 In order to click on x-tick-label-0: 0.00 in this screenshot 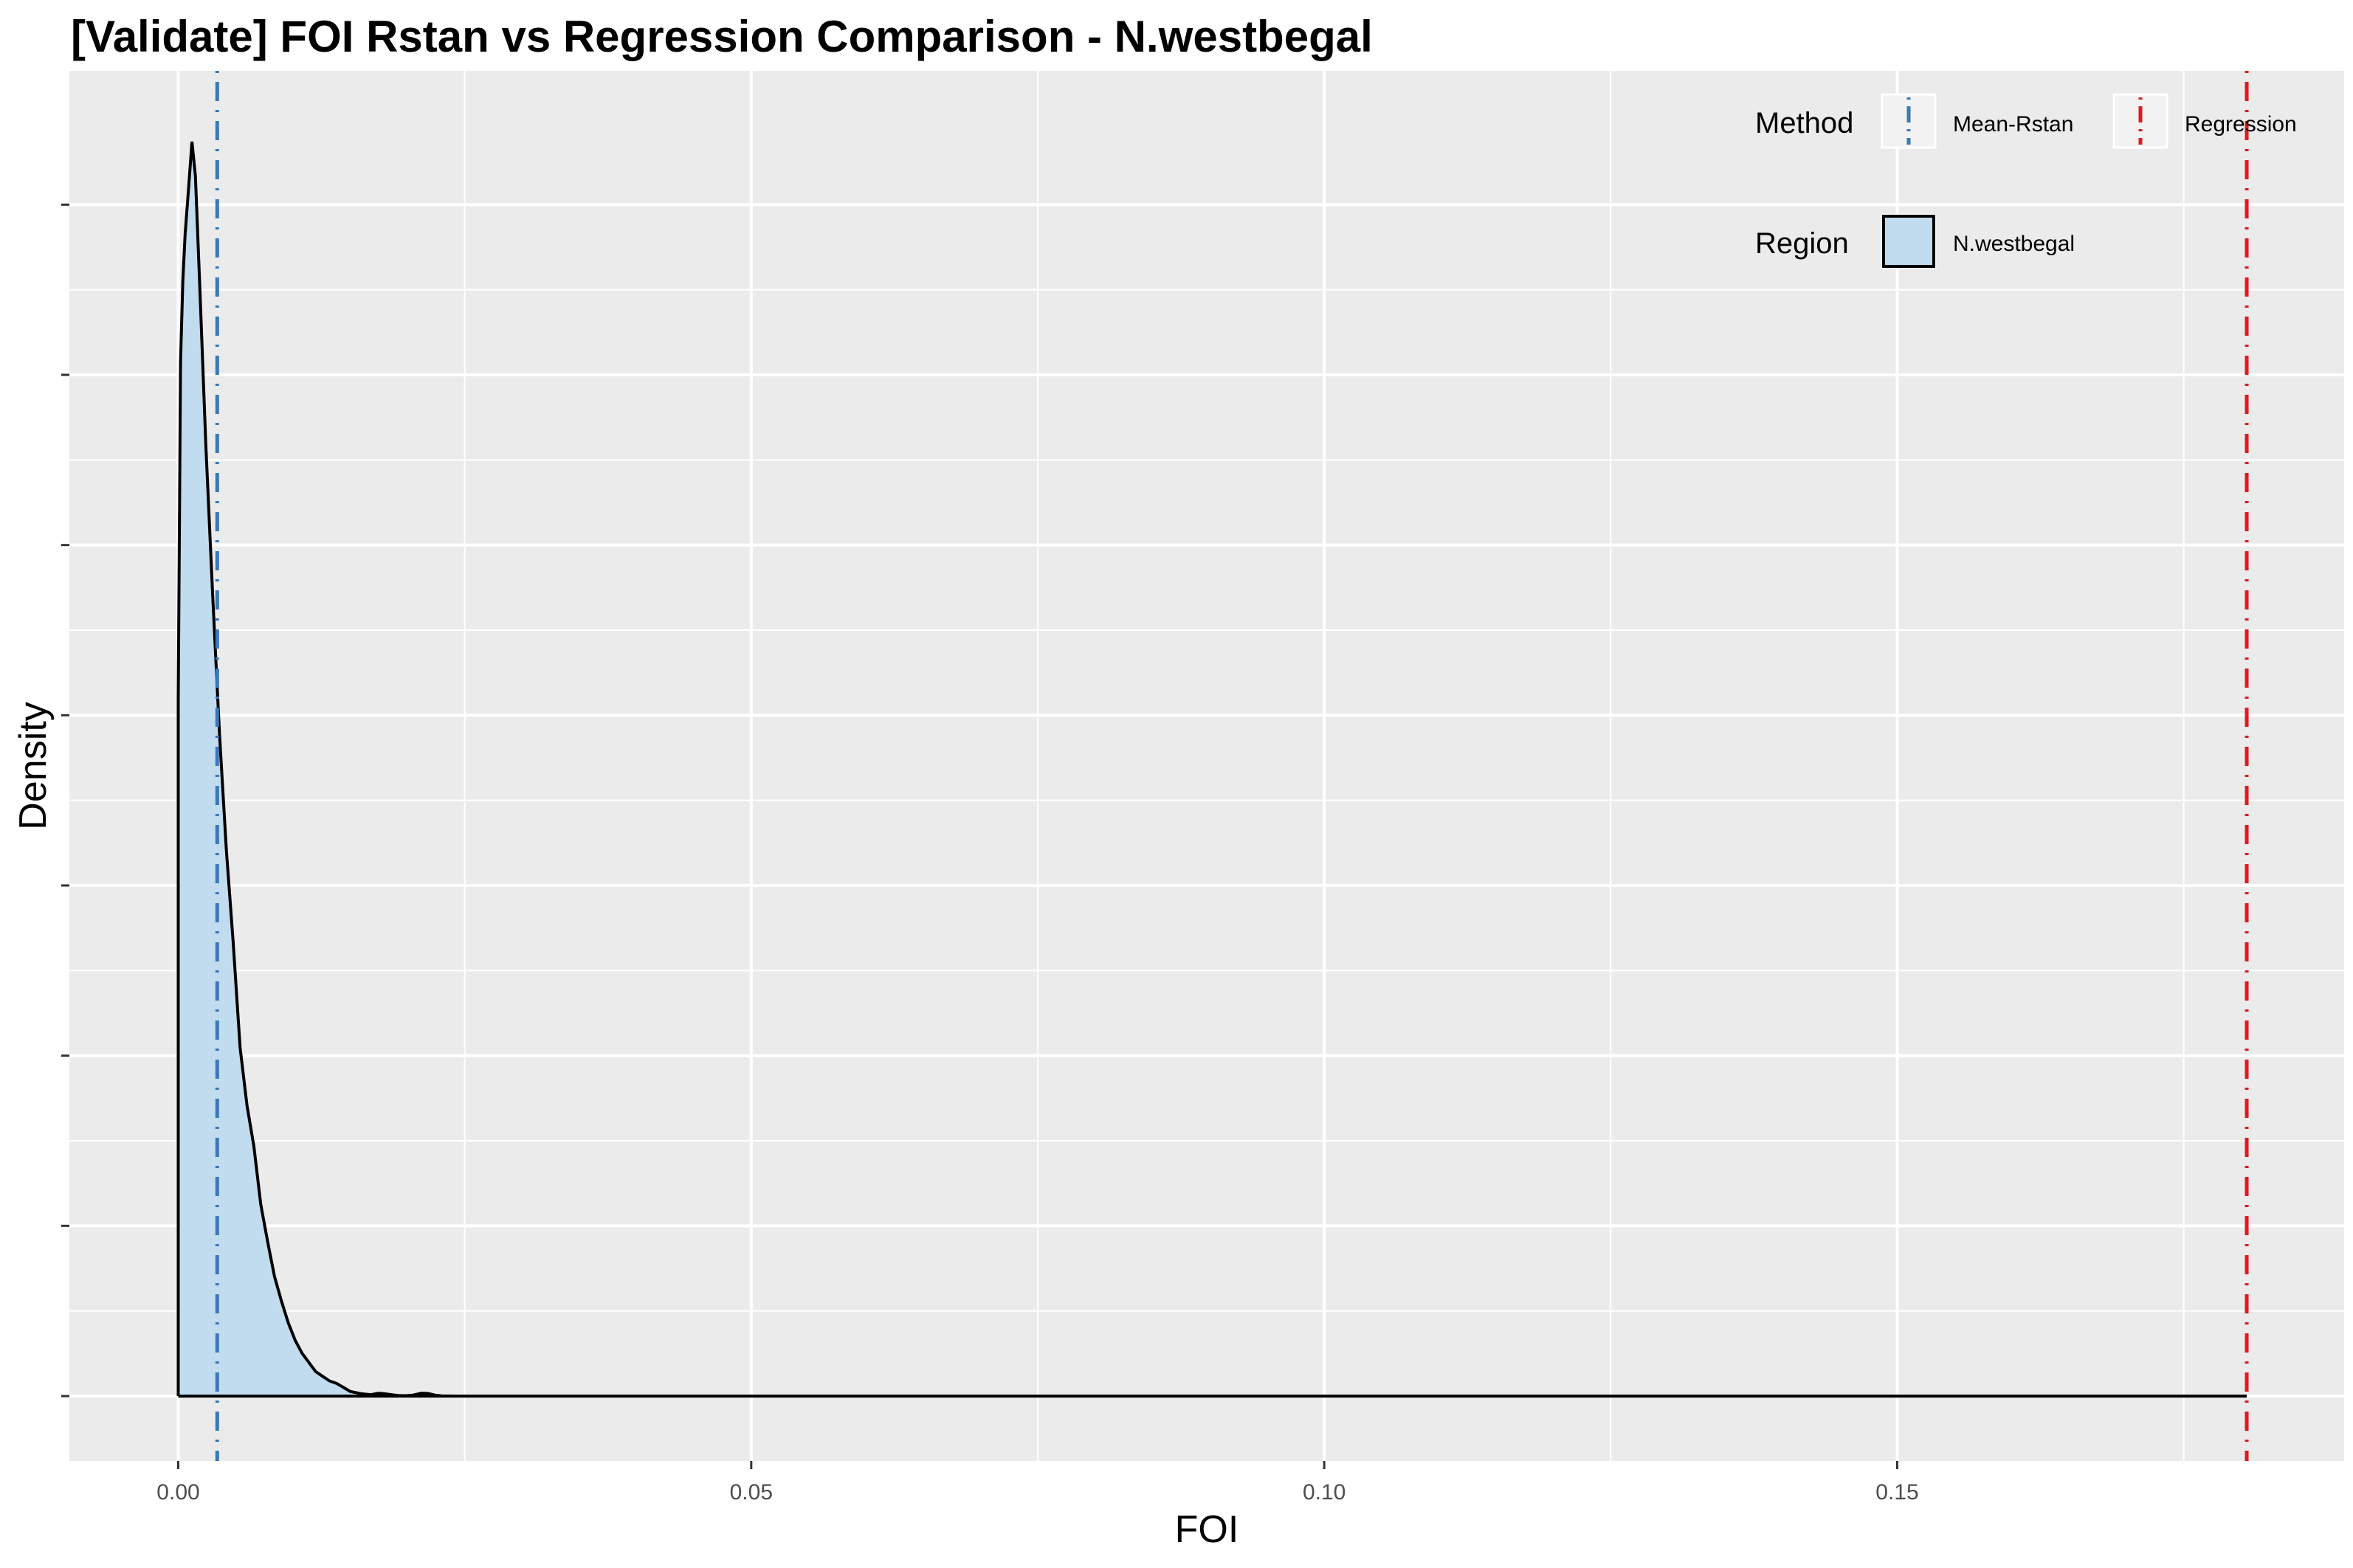, I will do `click(177, 1492)`.